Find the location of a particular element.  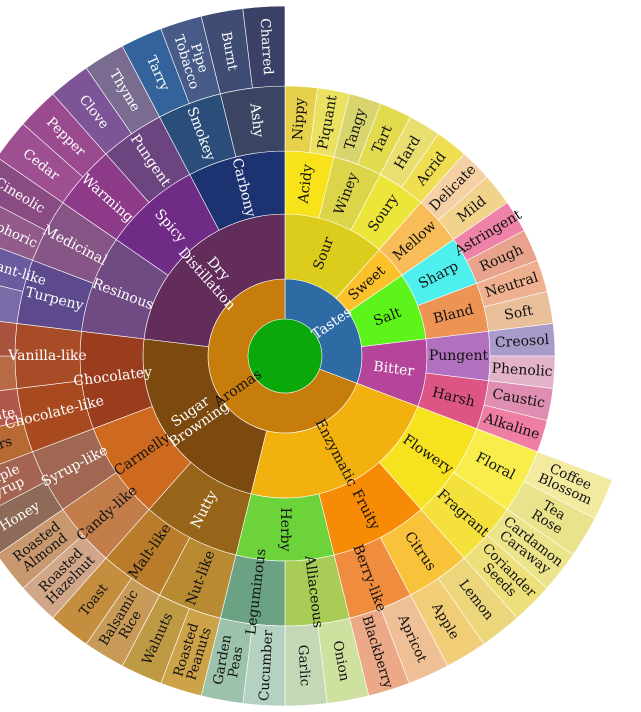

sunburst-center is located at coordinates (285, 356).